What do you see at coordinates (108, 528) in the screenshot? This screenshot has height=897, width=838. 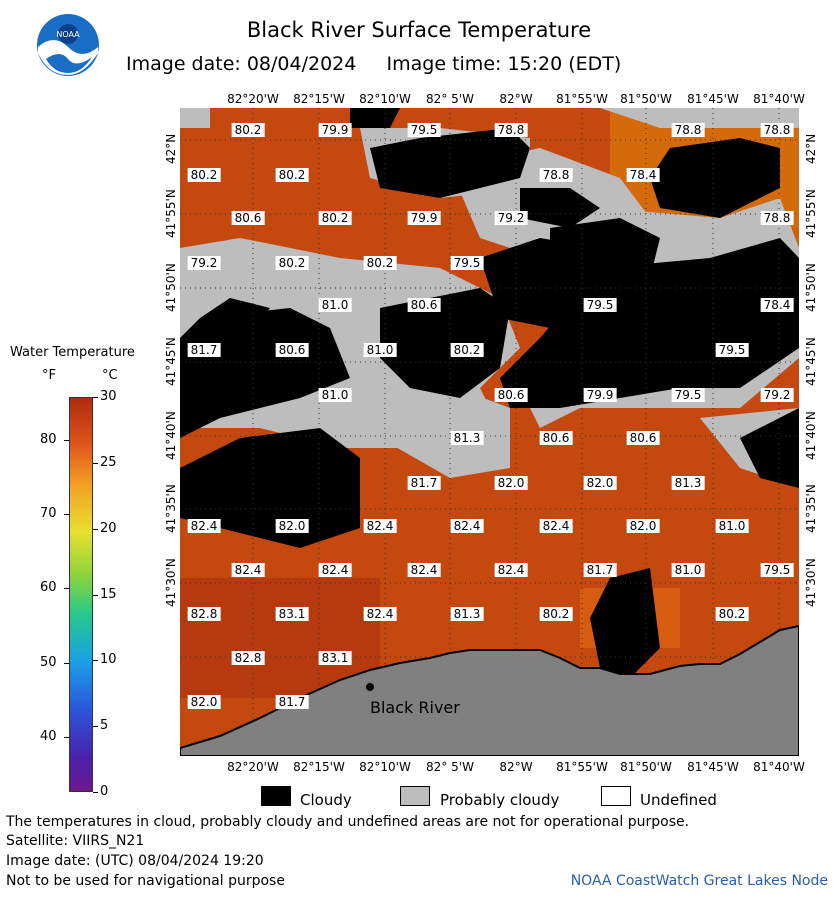 I see `celsius-tick-label: 20` at bounding box center [108, 528].